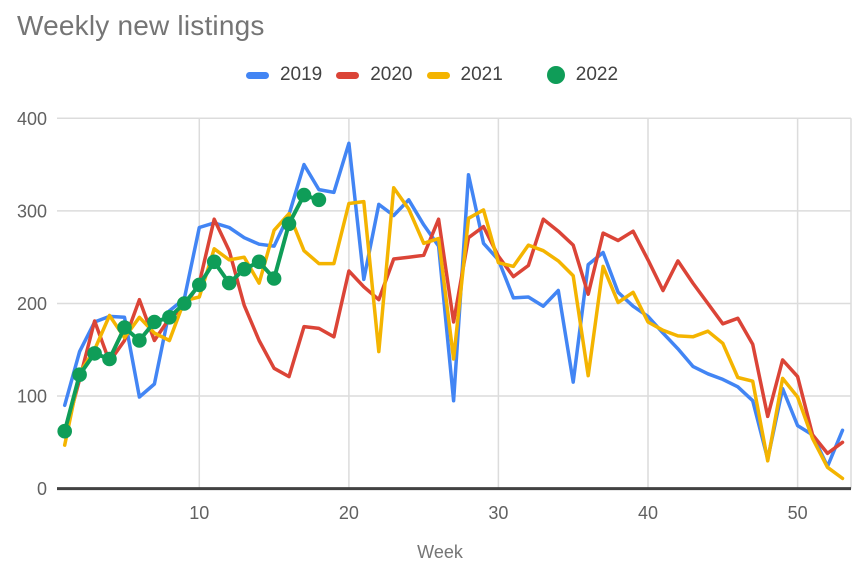  I want to click on legend-item-2021: 2021, so click(464, 75).